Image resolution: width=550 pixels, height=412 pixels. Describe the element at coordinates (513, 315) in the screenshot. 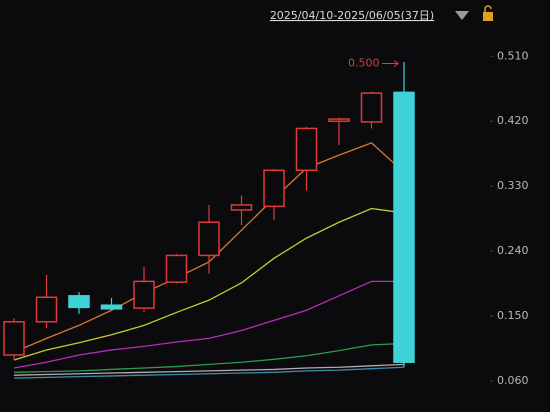

I see `y-tick-label: 0.150` at that location.